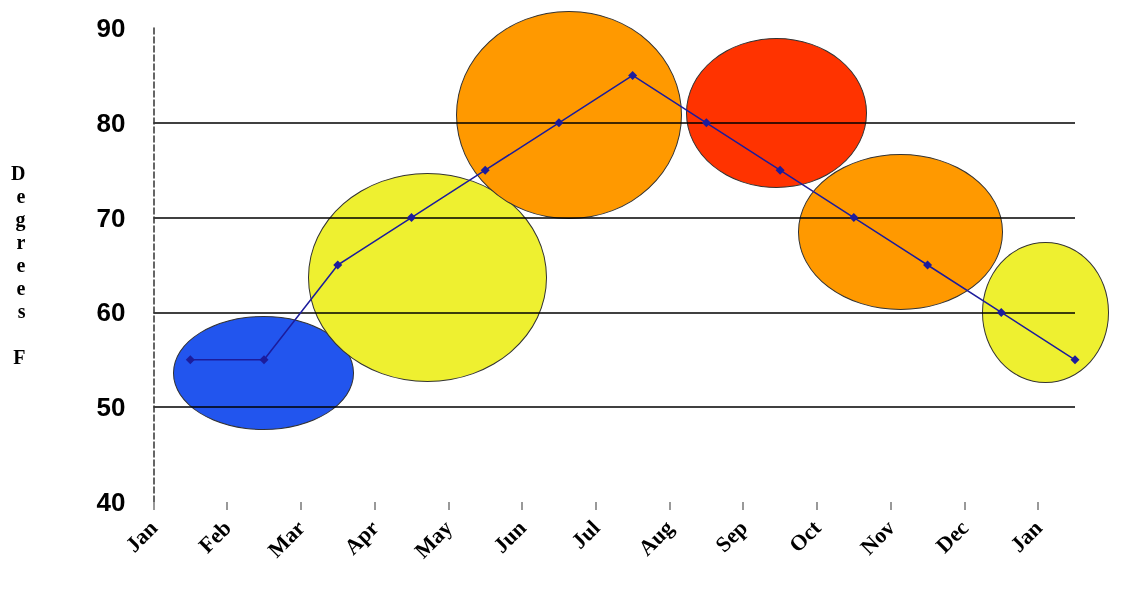  What do you see at coordinates (111, 122) in the screenshot?
I see `y-tick-label: 80` at bounding box center [111, 122].